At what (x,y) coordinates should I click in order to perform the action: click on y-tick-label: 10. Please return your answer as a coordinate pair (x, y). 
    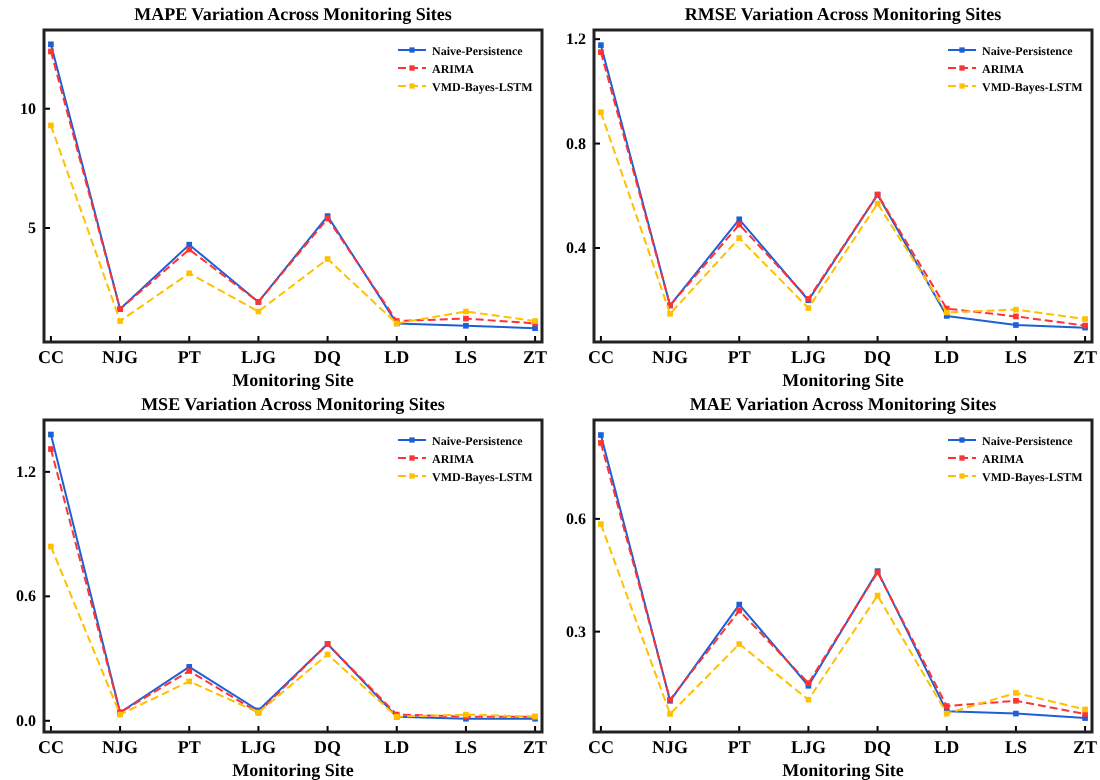
    Looking at the image, I should click on (28, 108).